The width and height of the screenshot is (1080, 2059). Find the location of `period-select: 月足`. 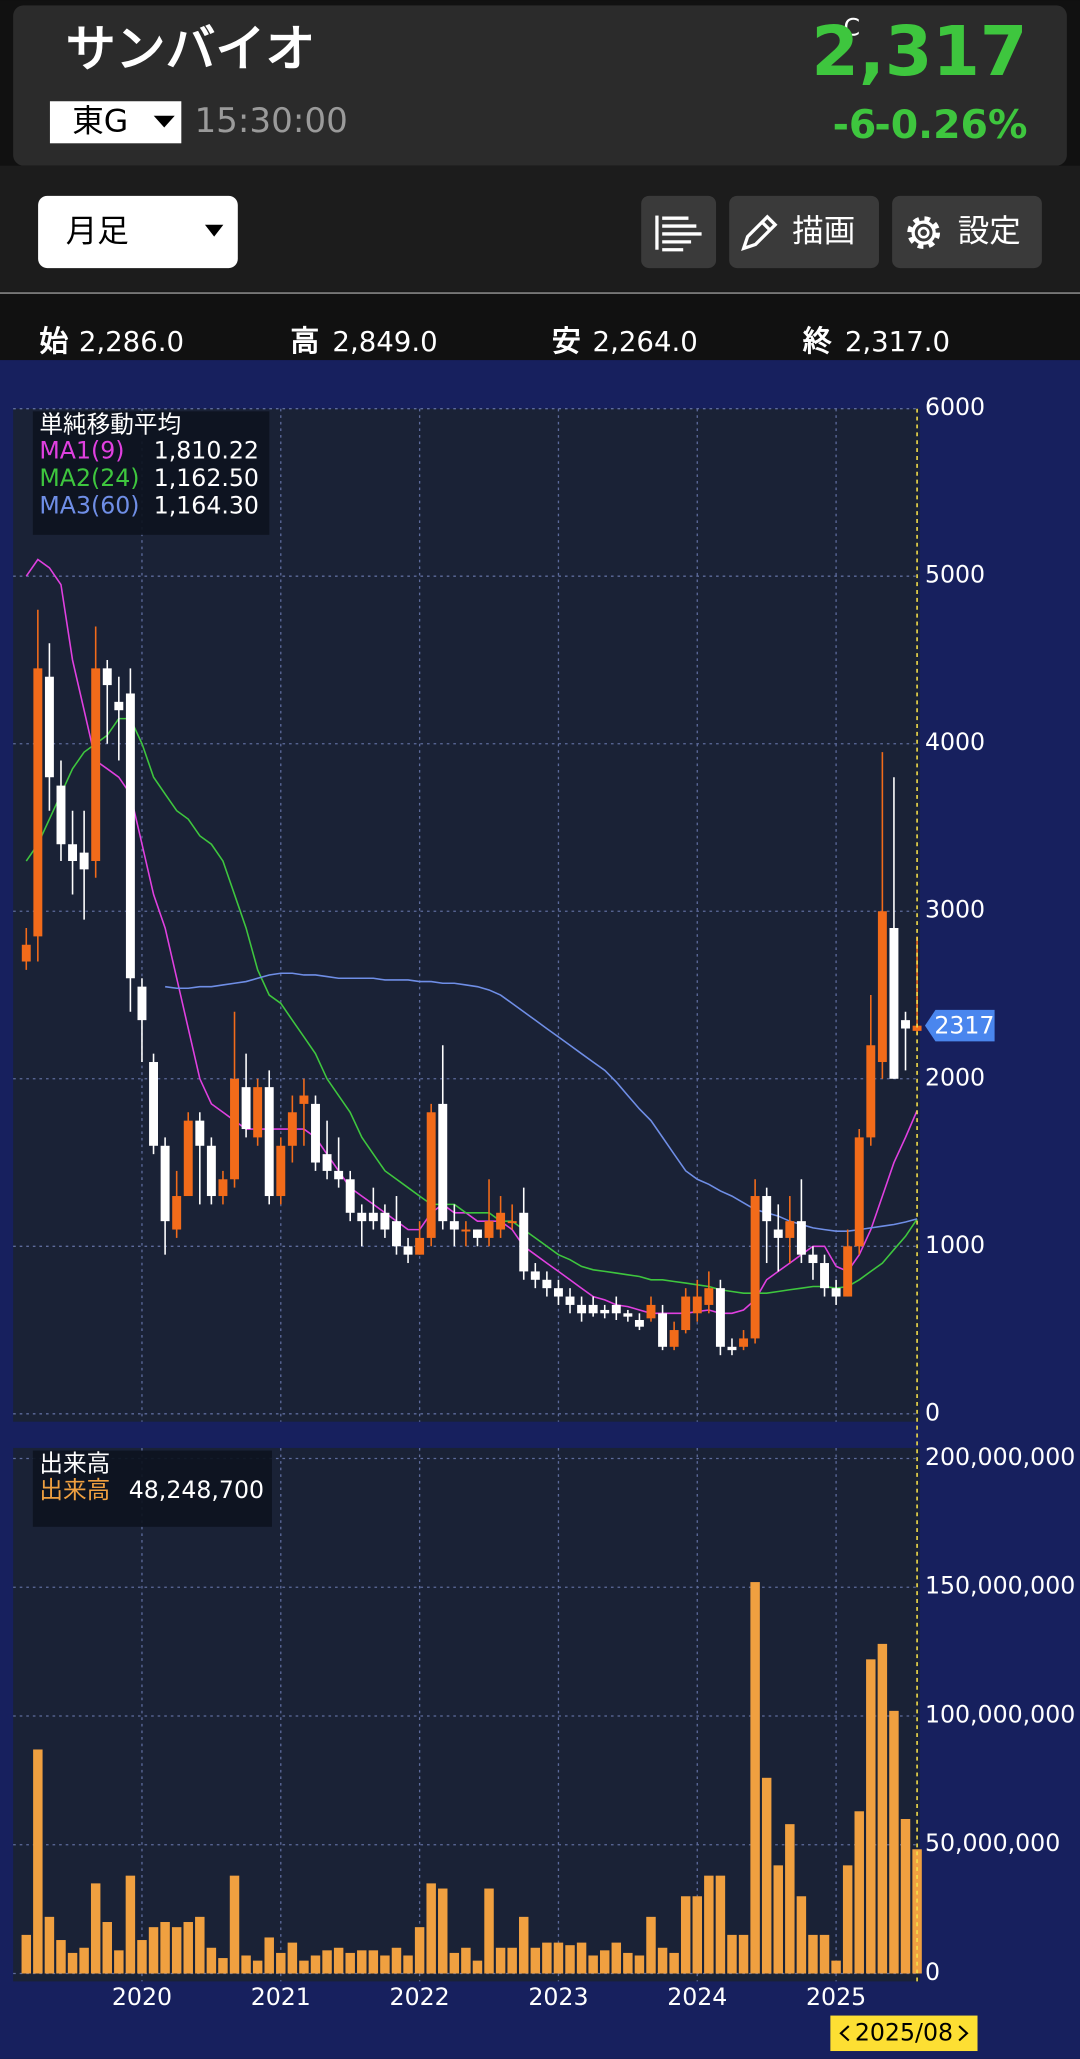

period-select: 月足 is located at coordinates (138, 232).